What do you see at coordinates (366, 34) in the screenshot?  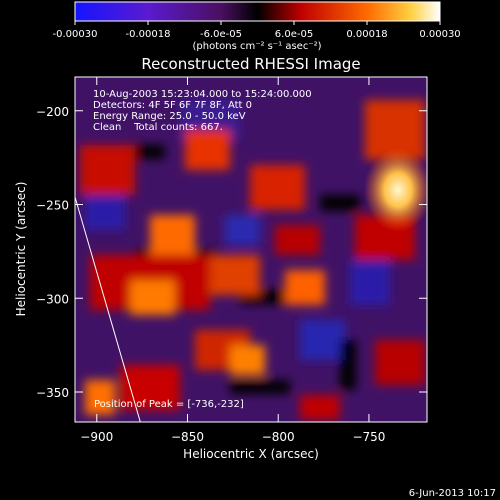 I see `colorbar-tick-label: 0.00018` at bounding box center [366, 34].